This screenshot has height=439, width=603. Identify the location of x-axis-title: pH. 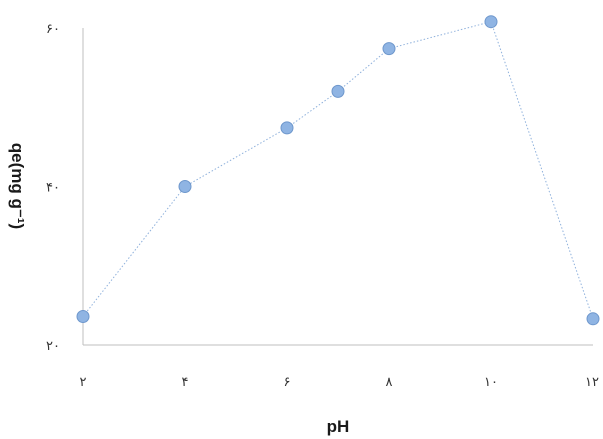
(338, 426).